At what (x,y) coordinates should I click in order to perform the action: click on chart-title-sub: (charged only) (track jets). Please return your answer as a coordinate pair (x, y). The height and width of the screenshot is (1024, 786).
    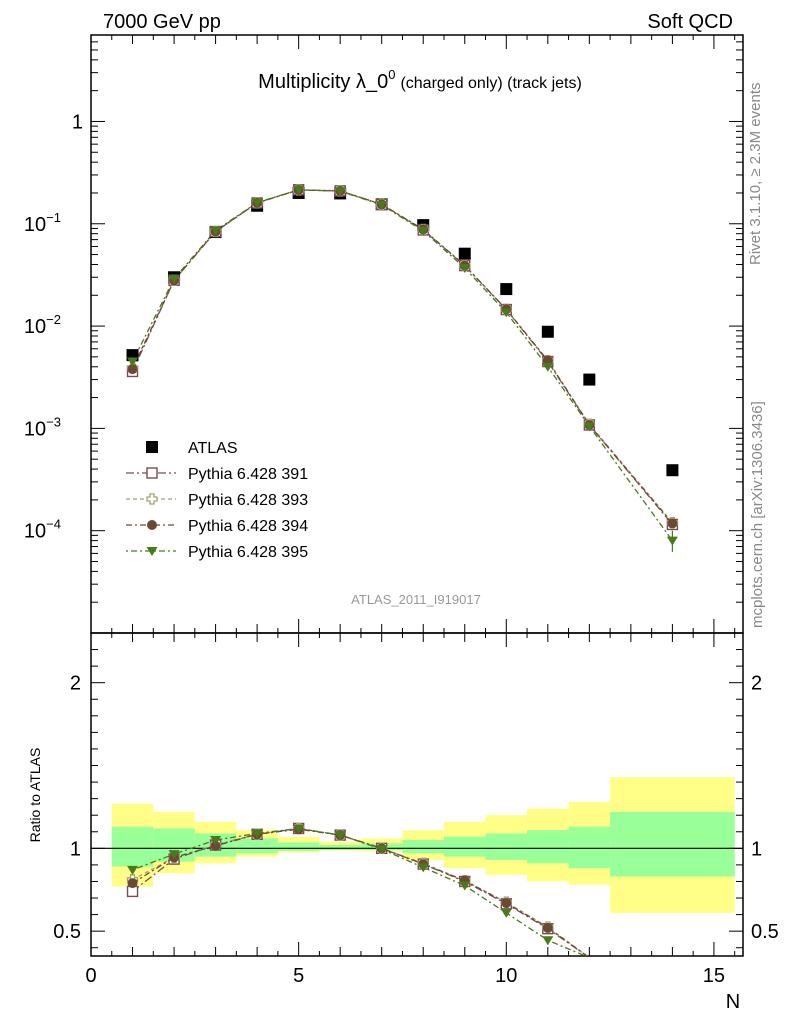
    Looking at the image, I should click on (490, 83).